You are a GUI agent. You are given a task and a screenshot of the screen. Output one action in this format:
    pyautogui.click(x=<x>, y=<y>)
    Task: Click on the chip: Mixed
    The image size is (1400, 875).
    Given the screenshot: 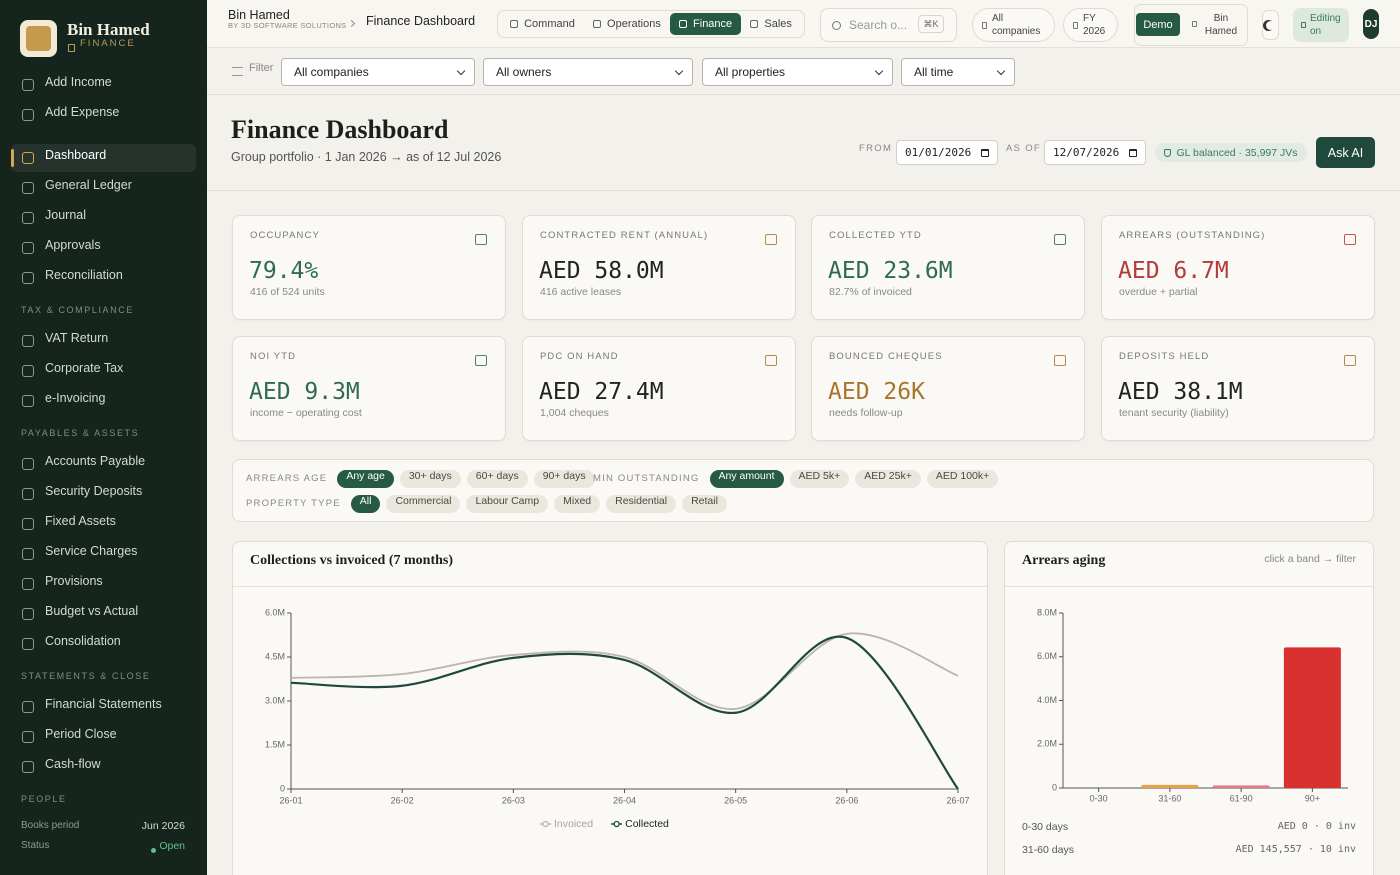 What is the action you would take?
    pyautogui.click(x=577, y=503)
    